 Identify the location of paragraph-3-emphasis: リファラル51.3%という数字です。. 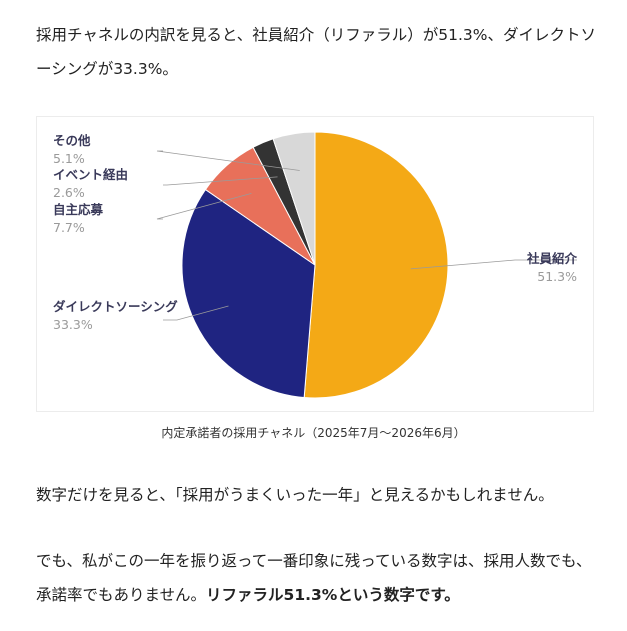
(333, 595).